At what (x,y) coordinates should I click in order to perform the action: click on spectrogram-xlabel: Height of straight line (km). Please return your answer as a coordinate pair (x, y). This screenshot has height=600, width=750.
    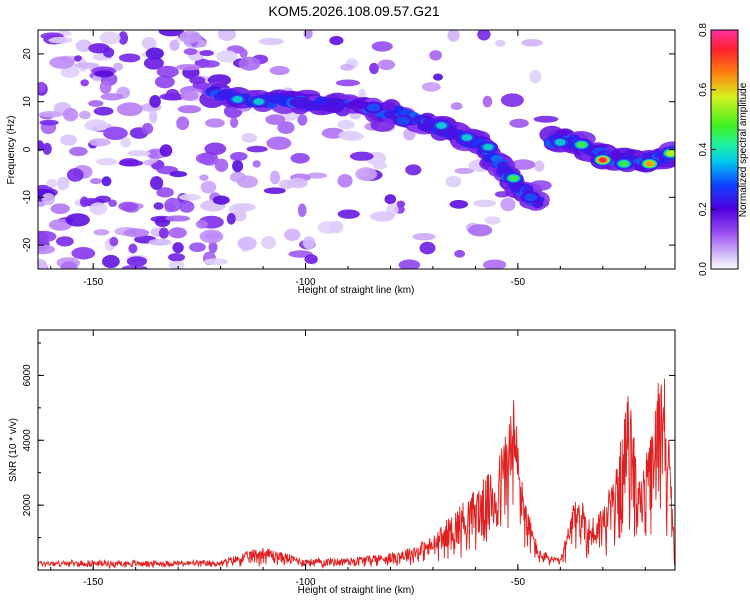
    Looking at the image, I should click on (356, 290).